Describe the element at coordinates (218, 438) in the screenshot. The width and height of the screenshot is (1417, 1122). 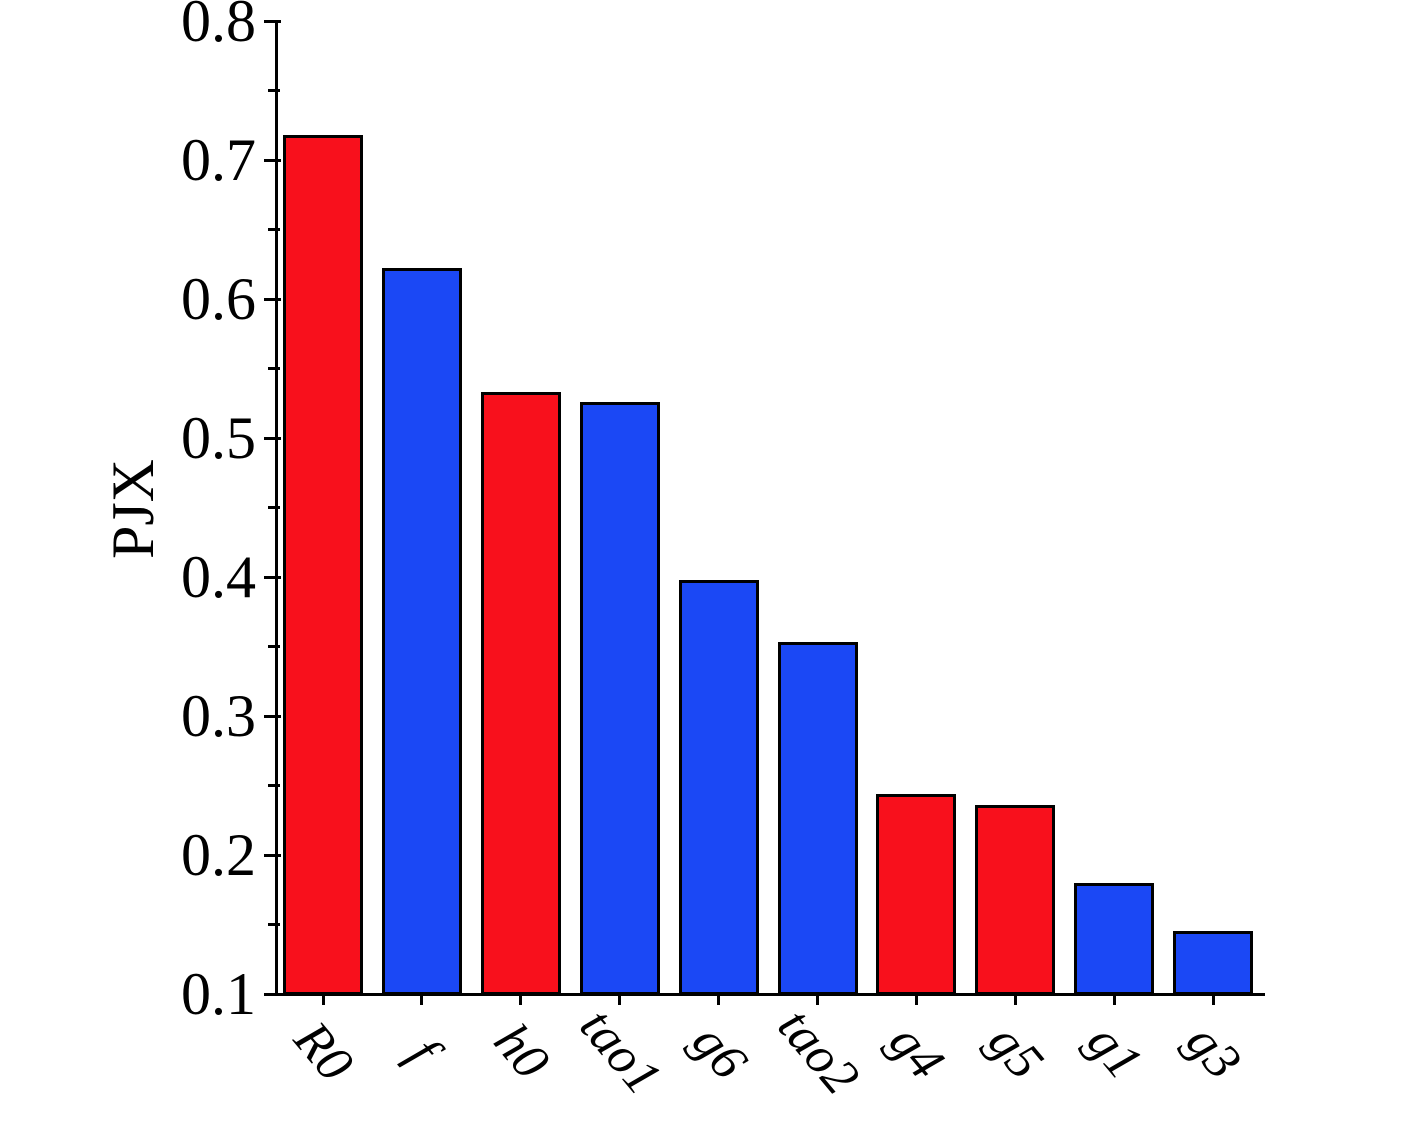
I see `y-tick-label: 0.5` at that location.